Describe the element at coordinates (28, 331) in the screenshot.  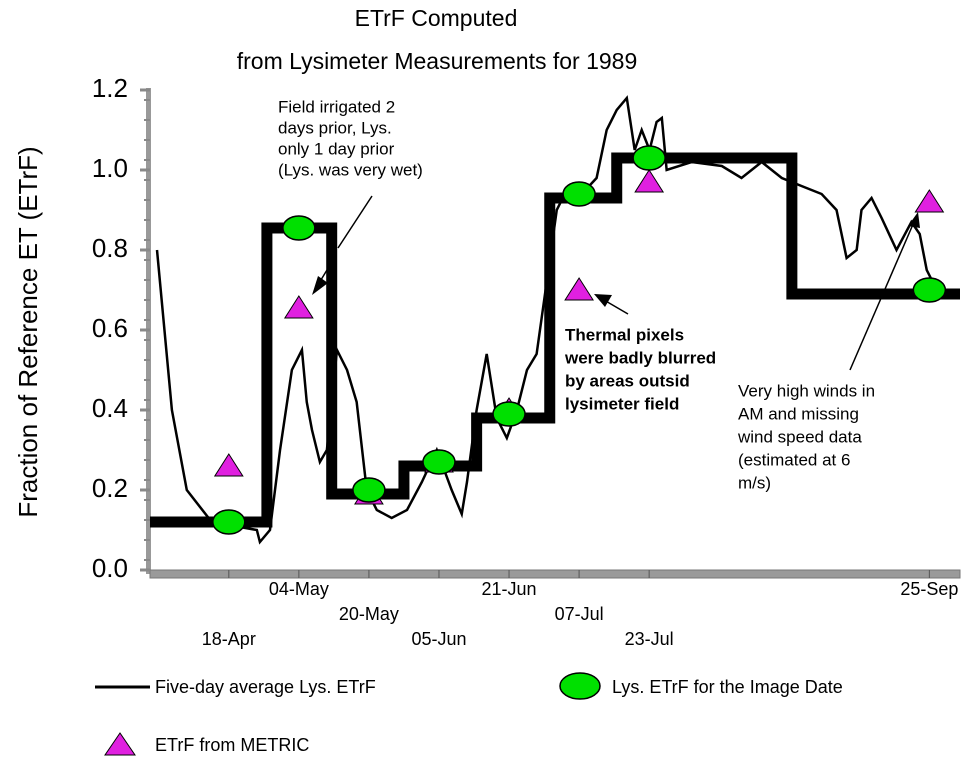
I see `y-axis-label: Fraction of Reference ET (ETrF)` at that location.